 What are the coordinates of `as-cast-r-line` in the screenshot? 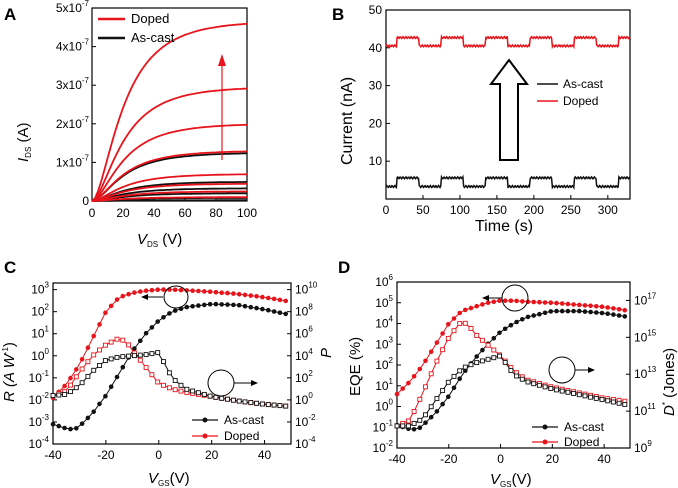 It's located at (169, 366).